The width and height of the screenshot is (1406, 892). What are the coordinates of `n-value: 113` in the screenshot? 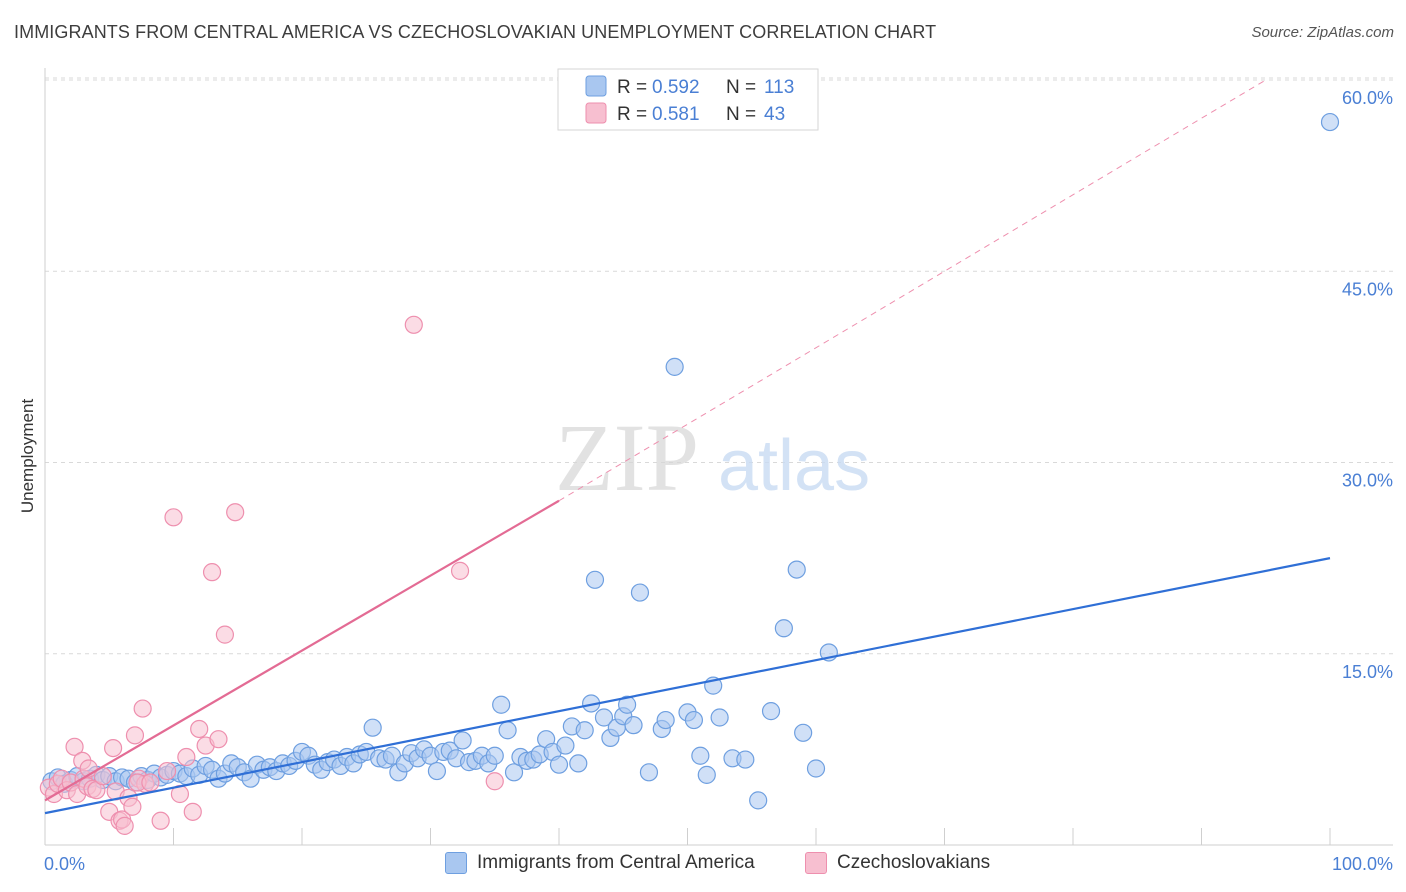 It's located at (779, 87).